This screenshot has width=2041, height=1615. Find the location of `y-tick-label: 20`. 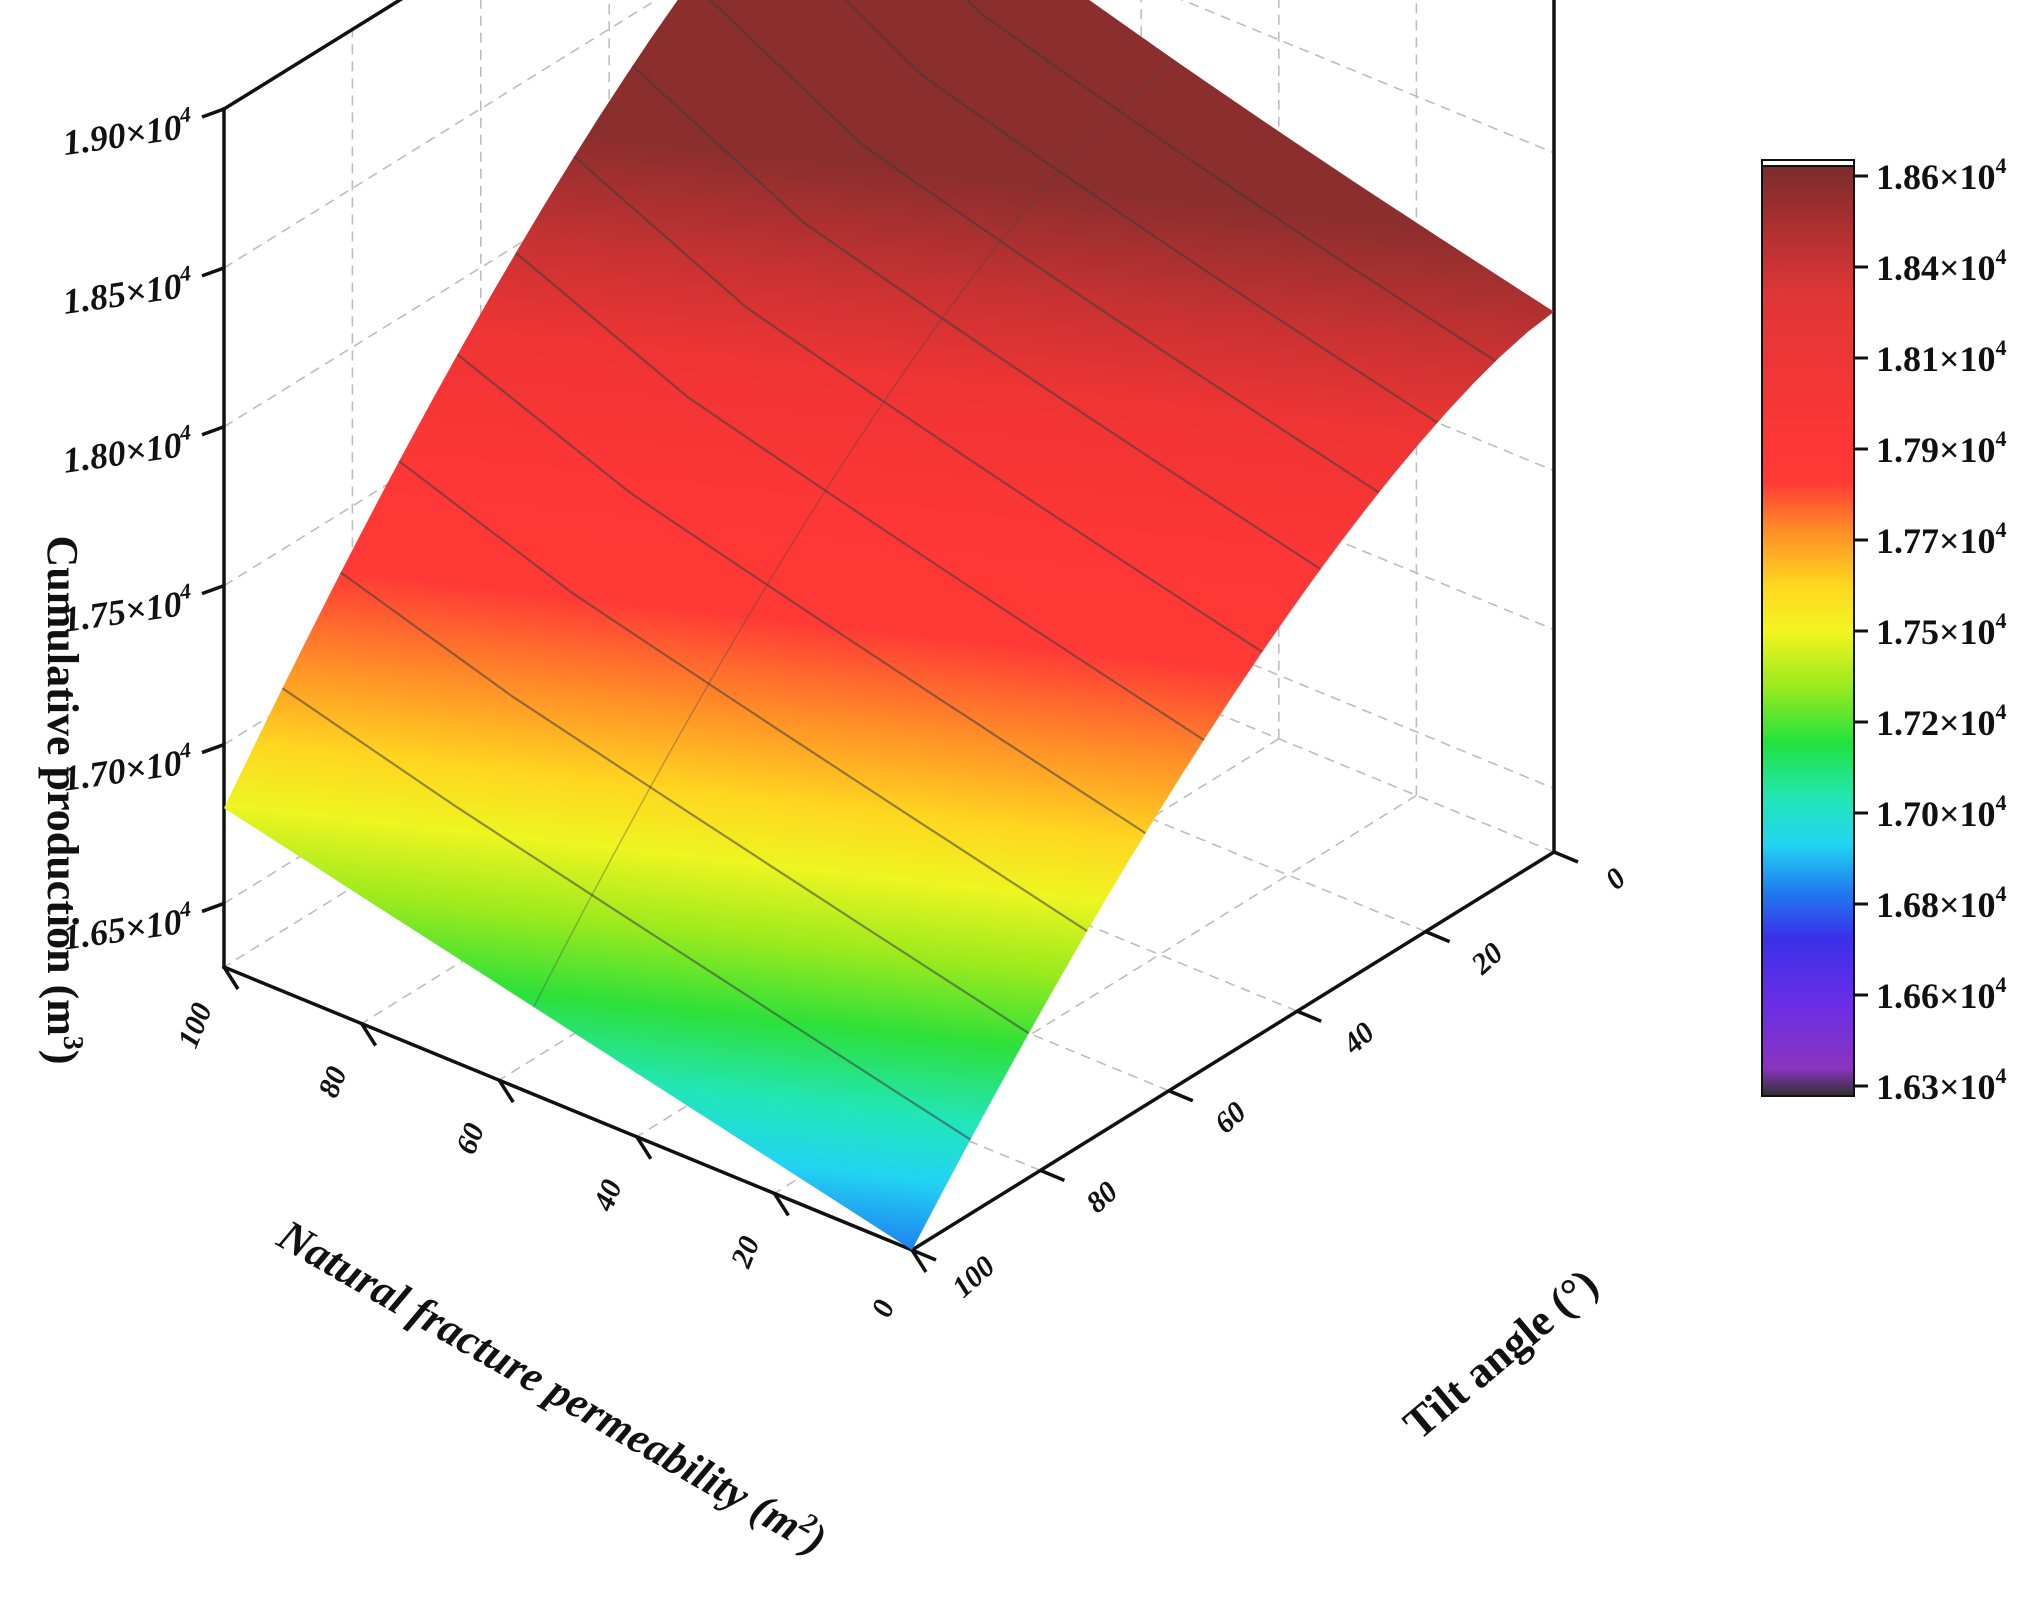

y-tick-label: 20 is located at coordinates (1486, 958).